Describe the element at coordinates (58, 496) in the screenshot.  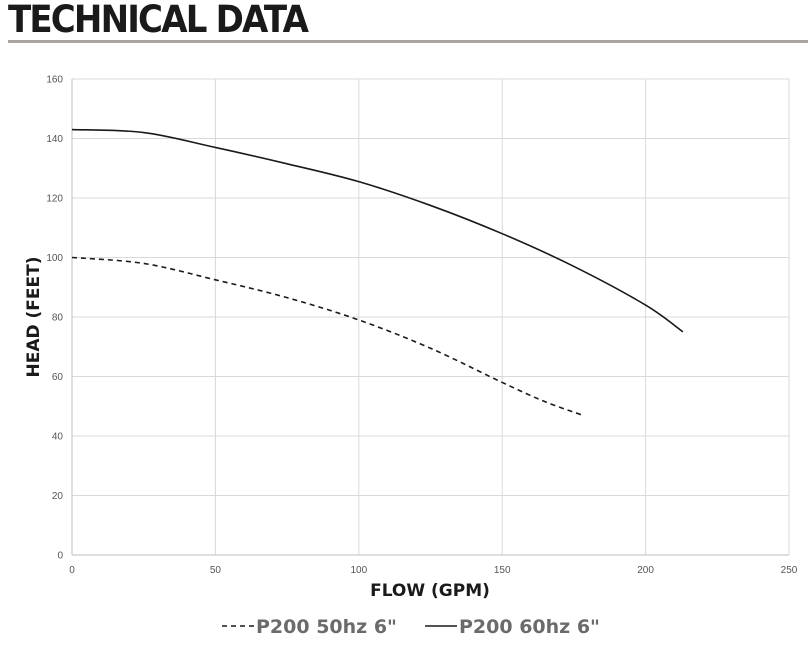
I see `y-tick-label: 20` at that location.